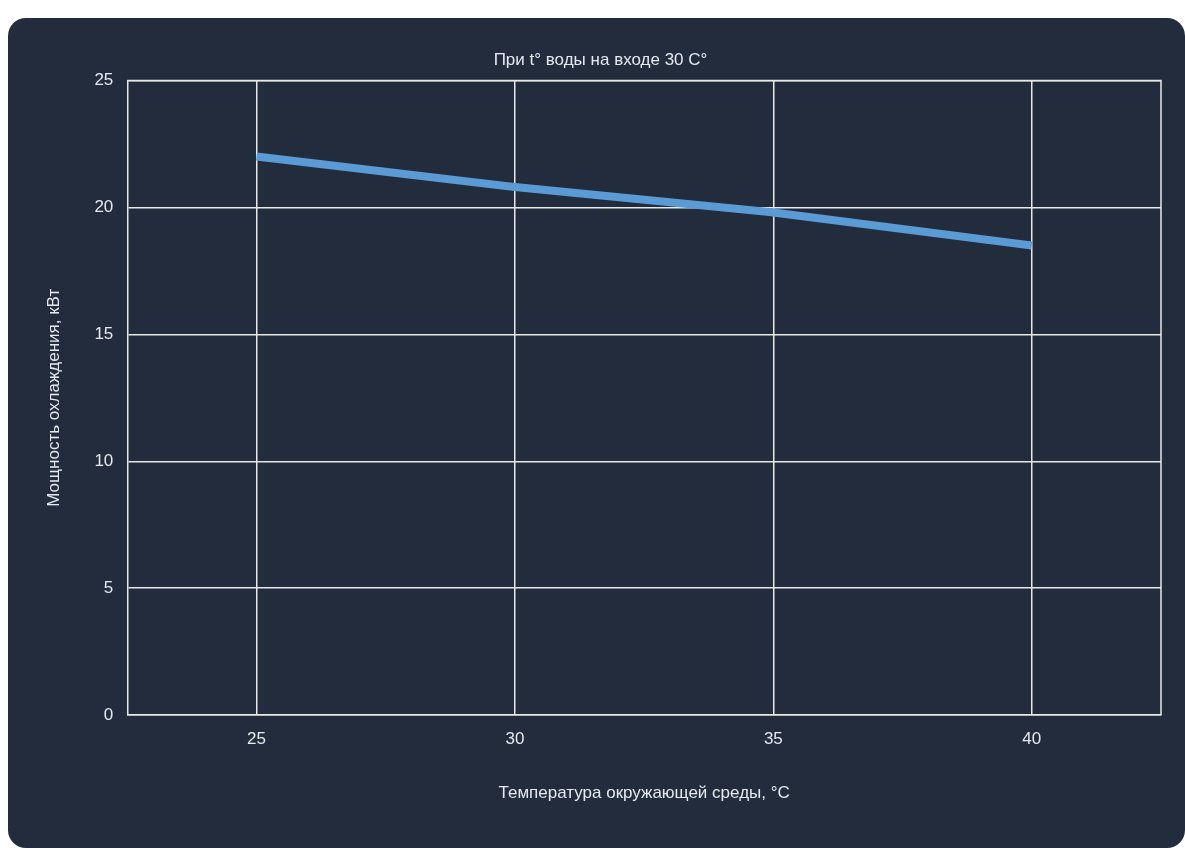  Describe the element at coordinates (256, 739) in the screenshot. I see `x-tick-label: 25` at that location.